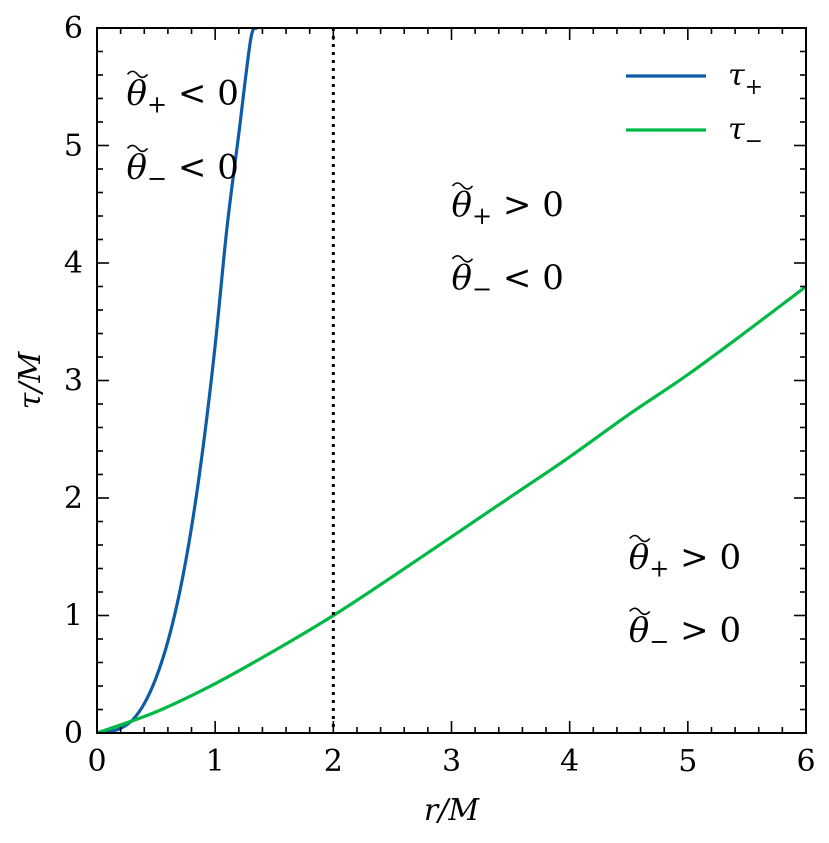 The height and width of the screenshot is (843, 829). Describe the element at coordinates (73, 733) in the screenshot. I see `y-tick-label: 0` at that location.